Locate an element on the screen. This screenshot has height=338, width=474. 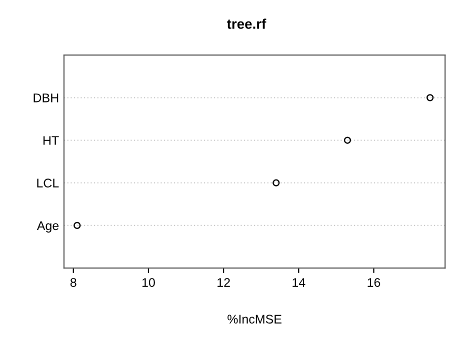
y-tick-label: DBH is located at coordinates (46, 98).